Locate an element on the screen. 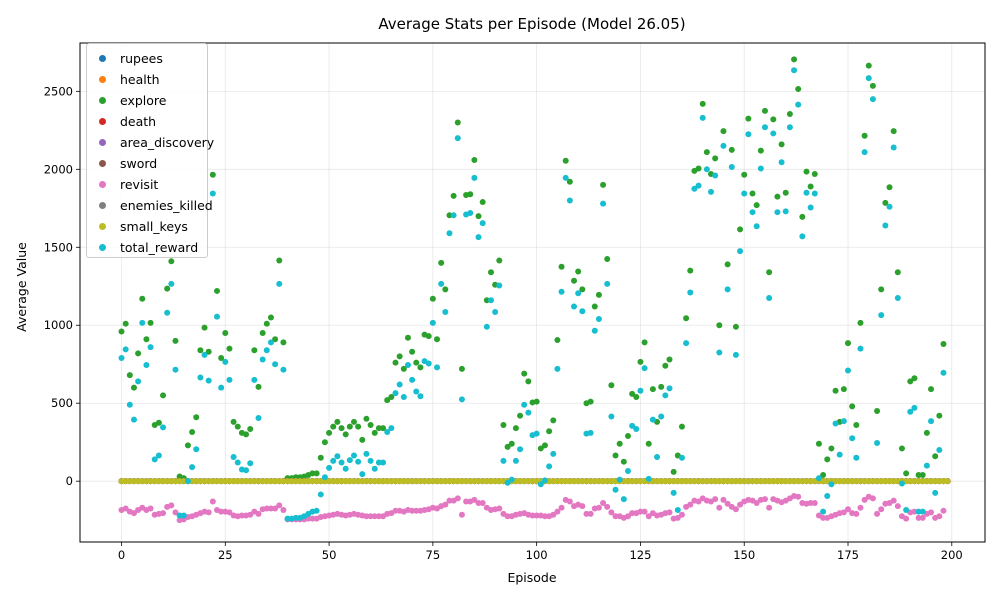  legend-label: total_reward is located at coordinates (159, 247).